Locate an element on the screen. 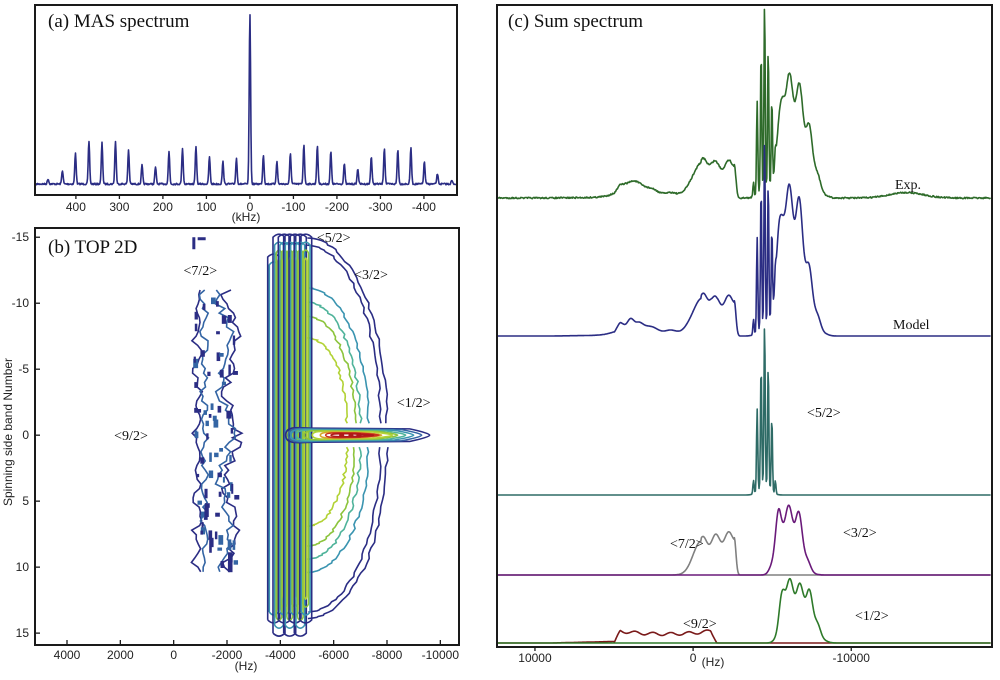 This screenshot has width=1000, height=680. contour-7-2-right is located at coordinates (231, 431).